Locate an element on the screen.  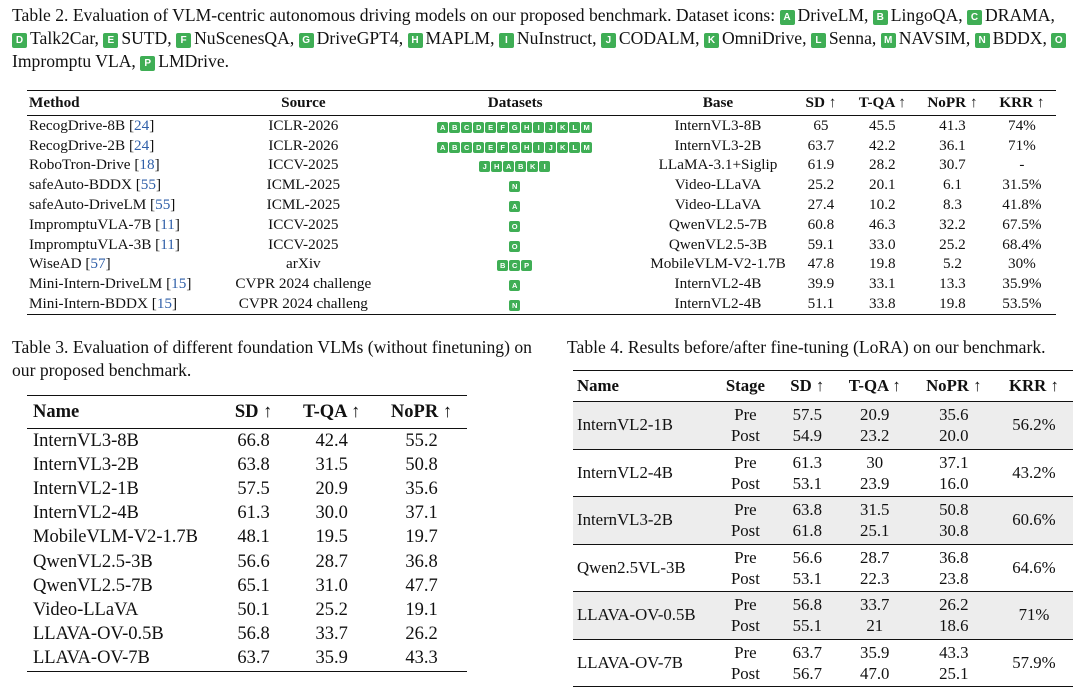
dataset-badge-icon: A is located at coordinates (515, 207).